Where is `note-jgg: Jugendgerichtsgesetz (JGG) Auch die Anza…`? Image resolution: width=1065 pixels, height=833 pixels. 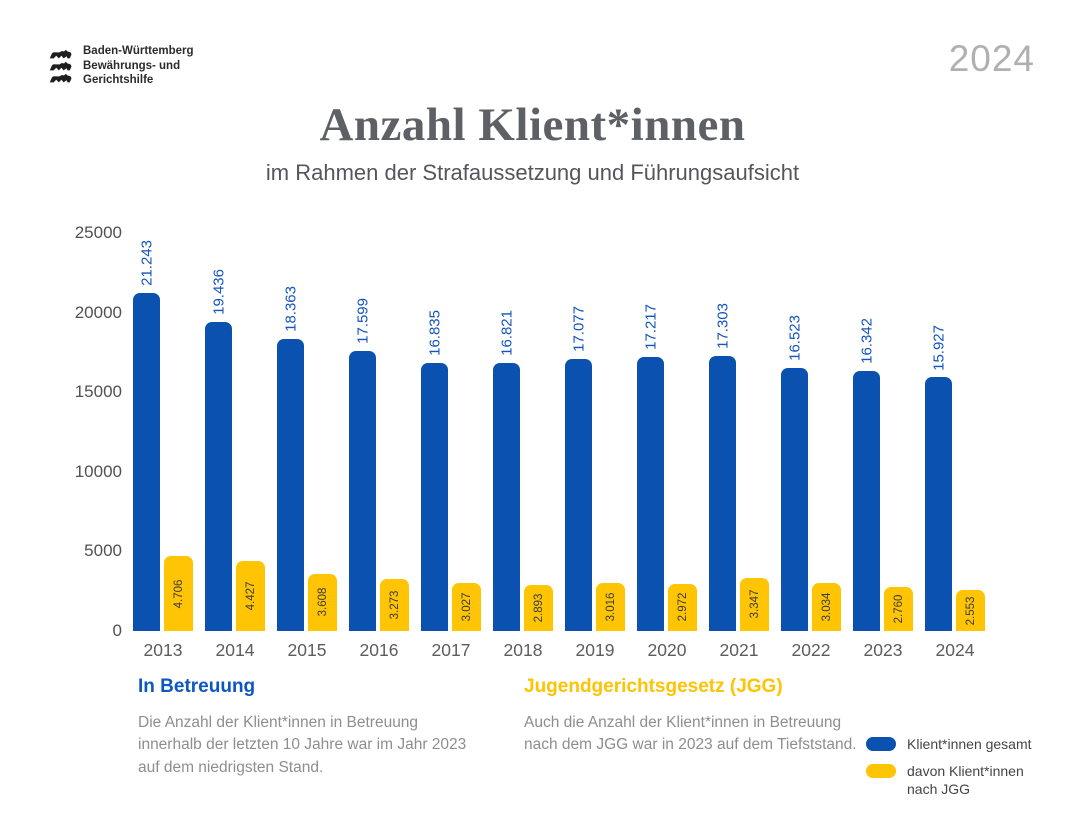 note-jgg: Jugendgerichtsgesetz (JGG) Auch die Anza… is located at coordinates (691, 716).